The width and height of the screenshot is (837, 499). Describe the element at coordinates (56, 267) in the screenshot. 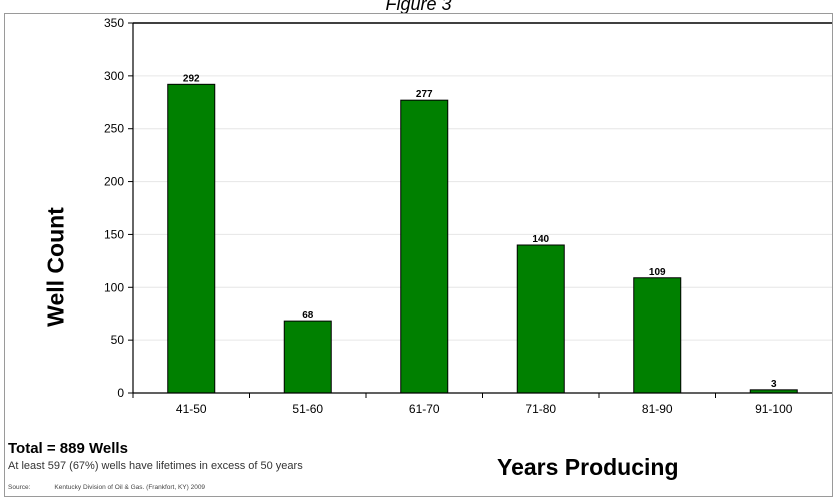

I see `y-axis-label: Well Count` at that location.